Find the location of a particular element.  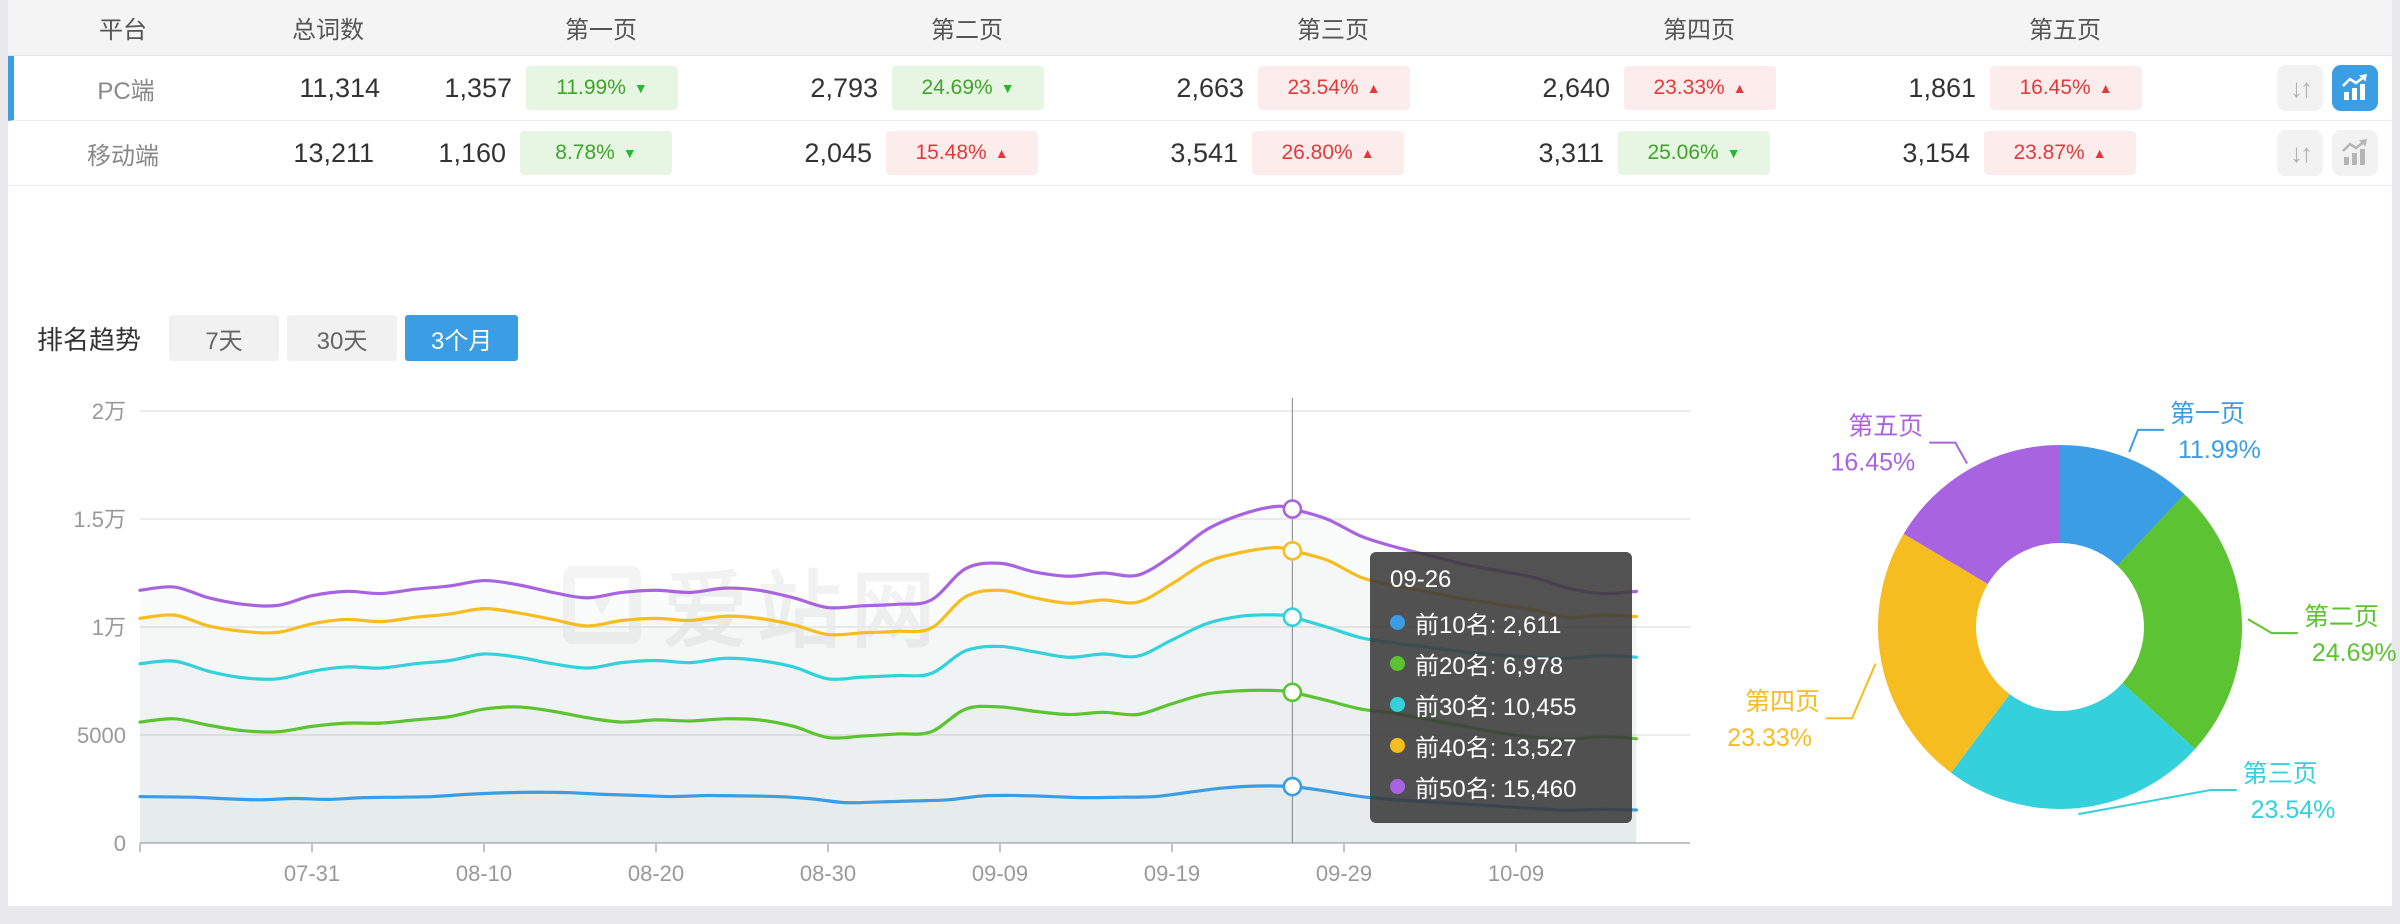

svg-text: 2万 is located at coordinates (109, 411).